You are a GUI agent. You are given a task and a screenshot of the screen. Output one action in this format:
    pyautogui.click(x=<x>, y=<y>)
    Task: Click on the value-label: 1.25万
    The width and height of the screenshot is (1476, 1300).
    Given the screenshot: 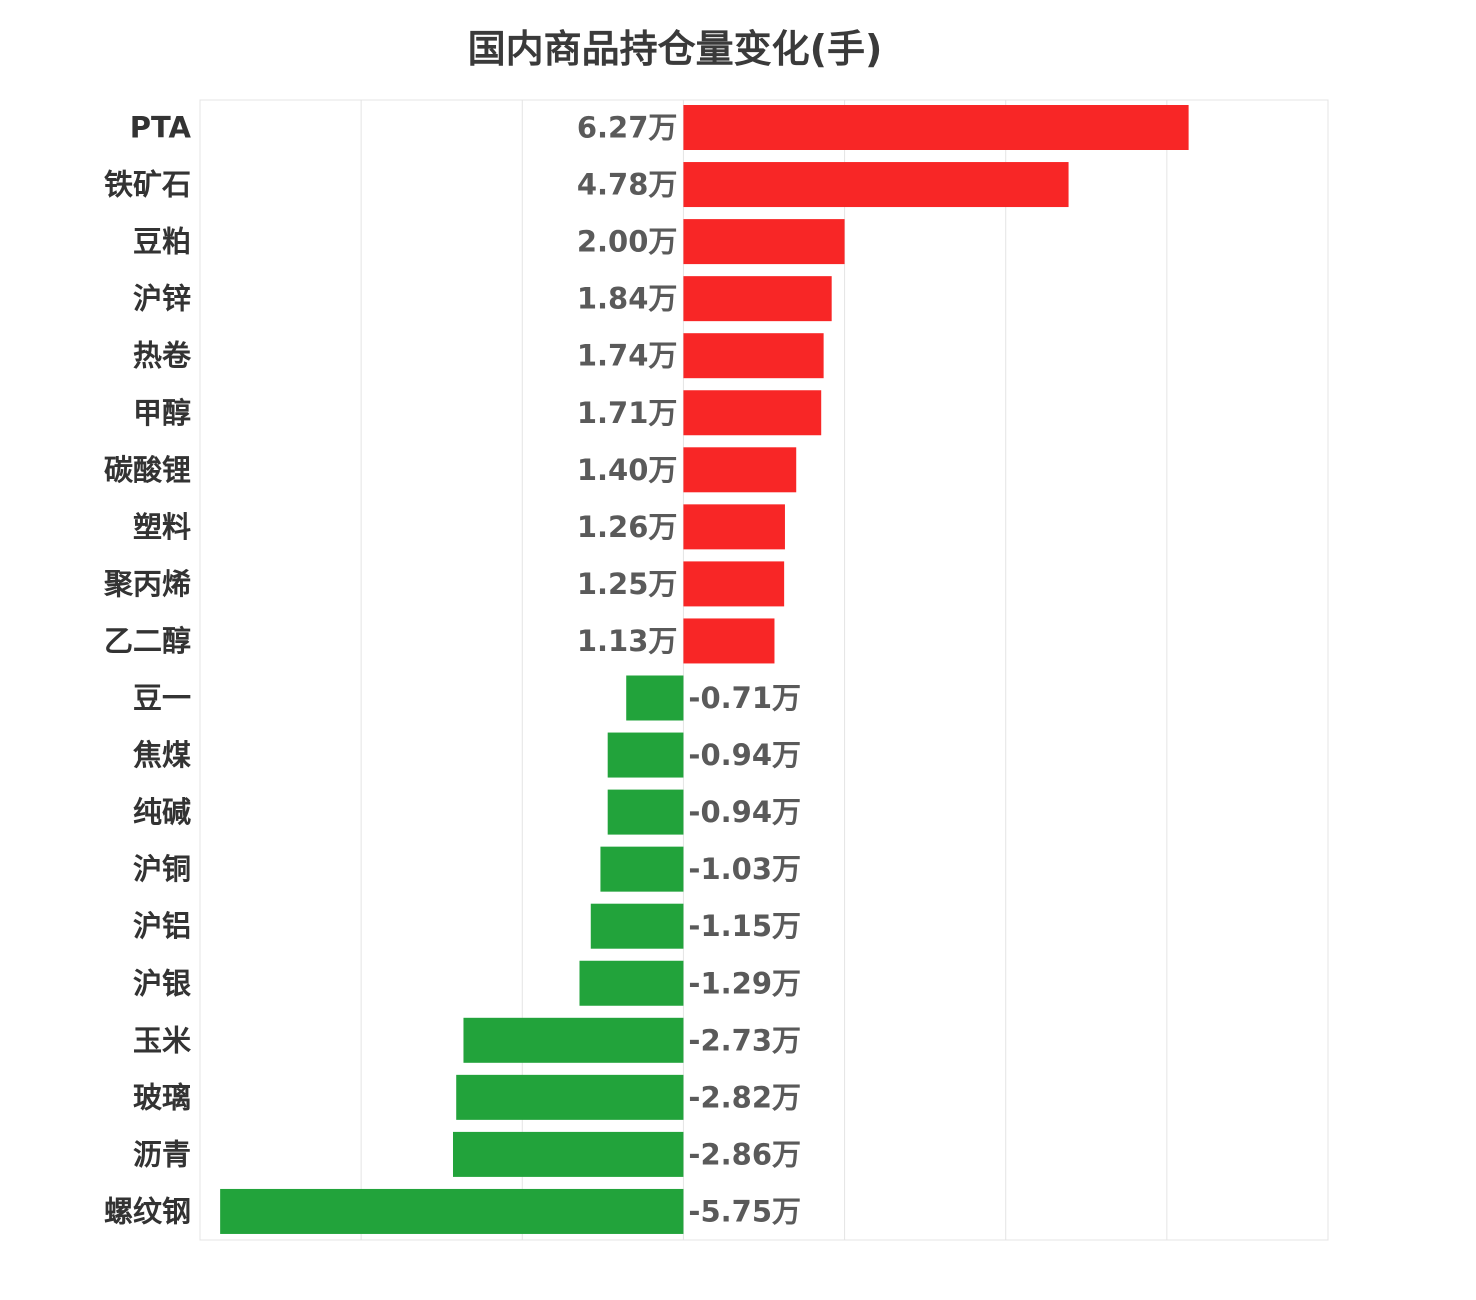 What is the action you would take?
    pyautogui.click(x=627, y=584)
    